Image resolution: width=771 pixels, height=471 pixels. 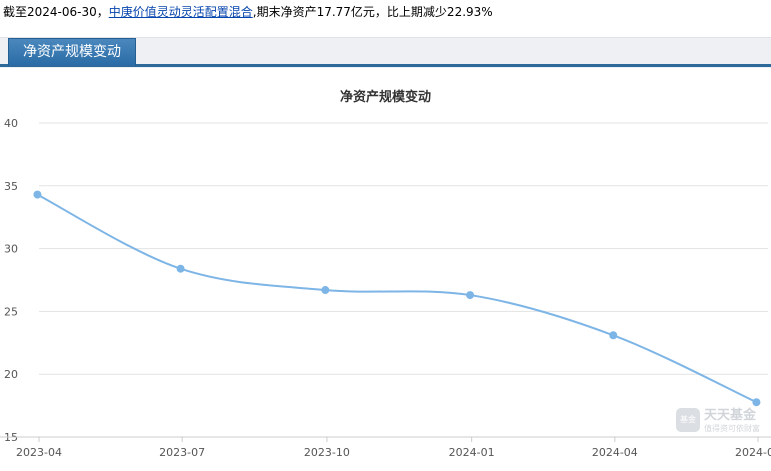 What do you see at coordinates (385, 65) in the screenshot?
I see `tab-bar-underline` at bounding box center [385, 65].